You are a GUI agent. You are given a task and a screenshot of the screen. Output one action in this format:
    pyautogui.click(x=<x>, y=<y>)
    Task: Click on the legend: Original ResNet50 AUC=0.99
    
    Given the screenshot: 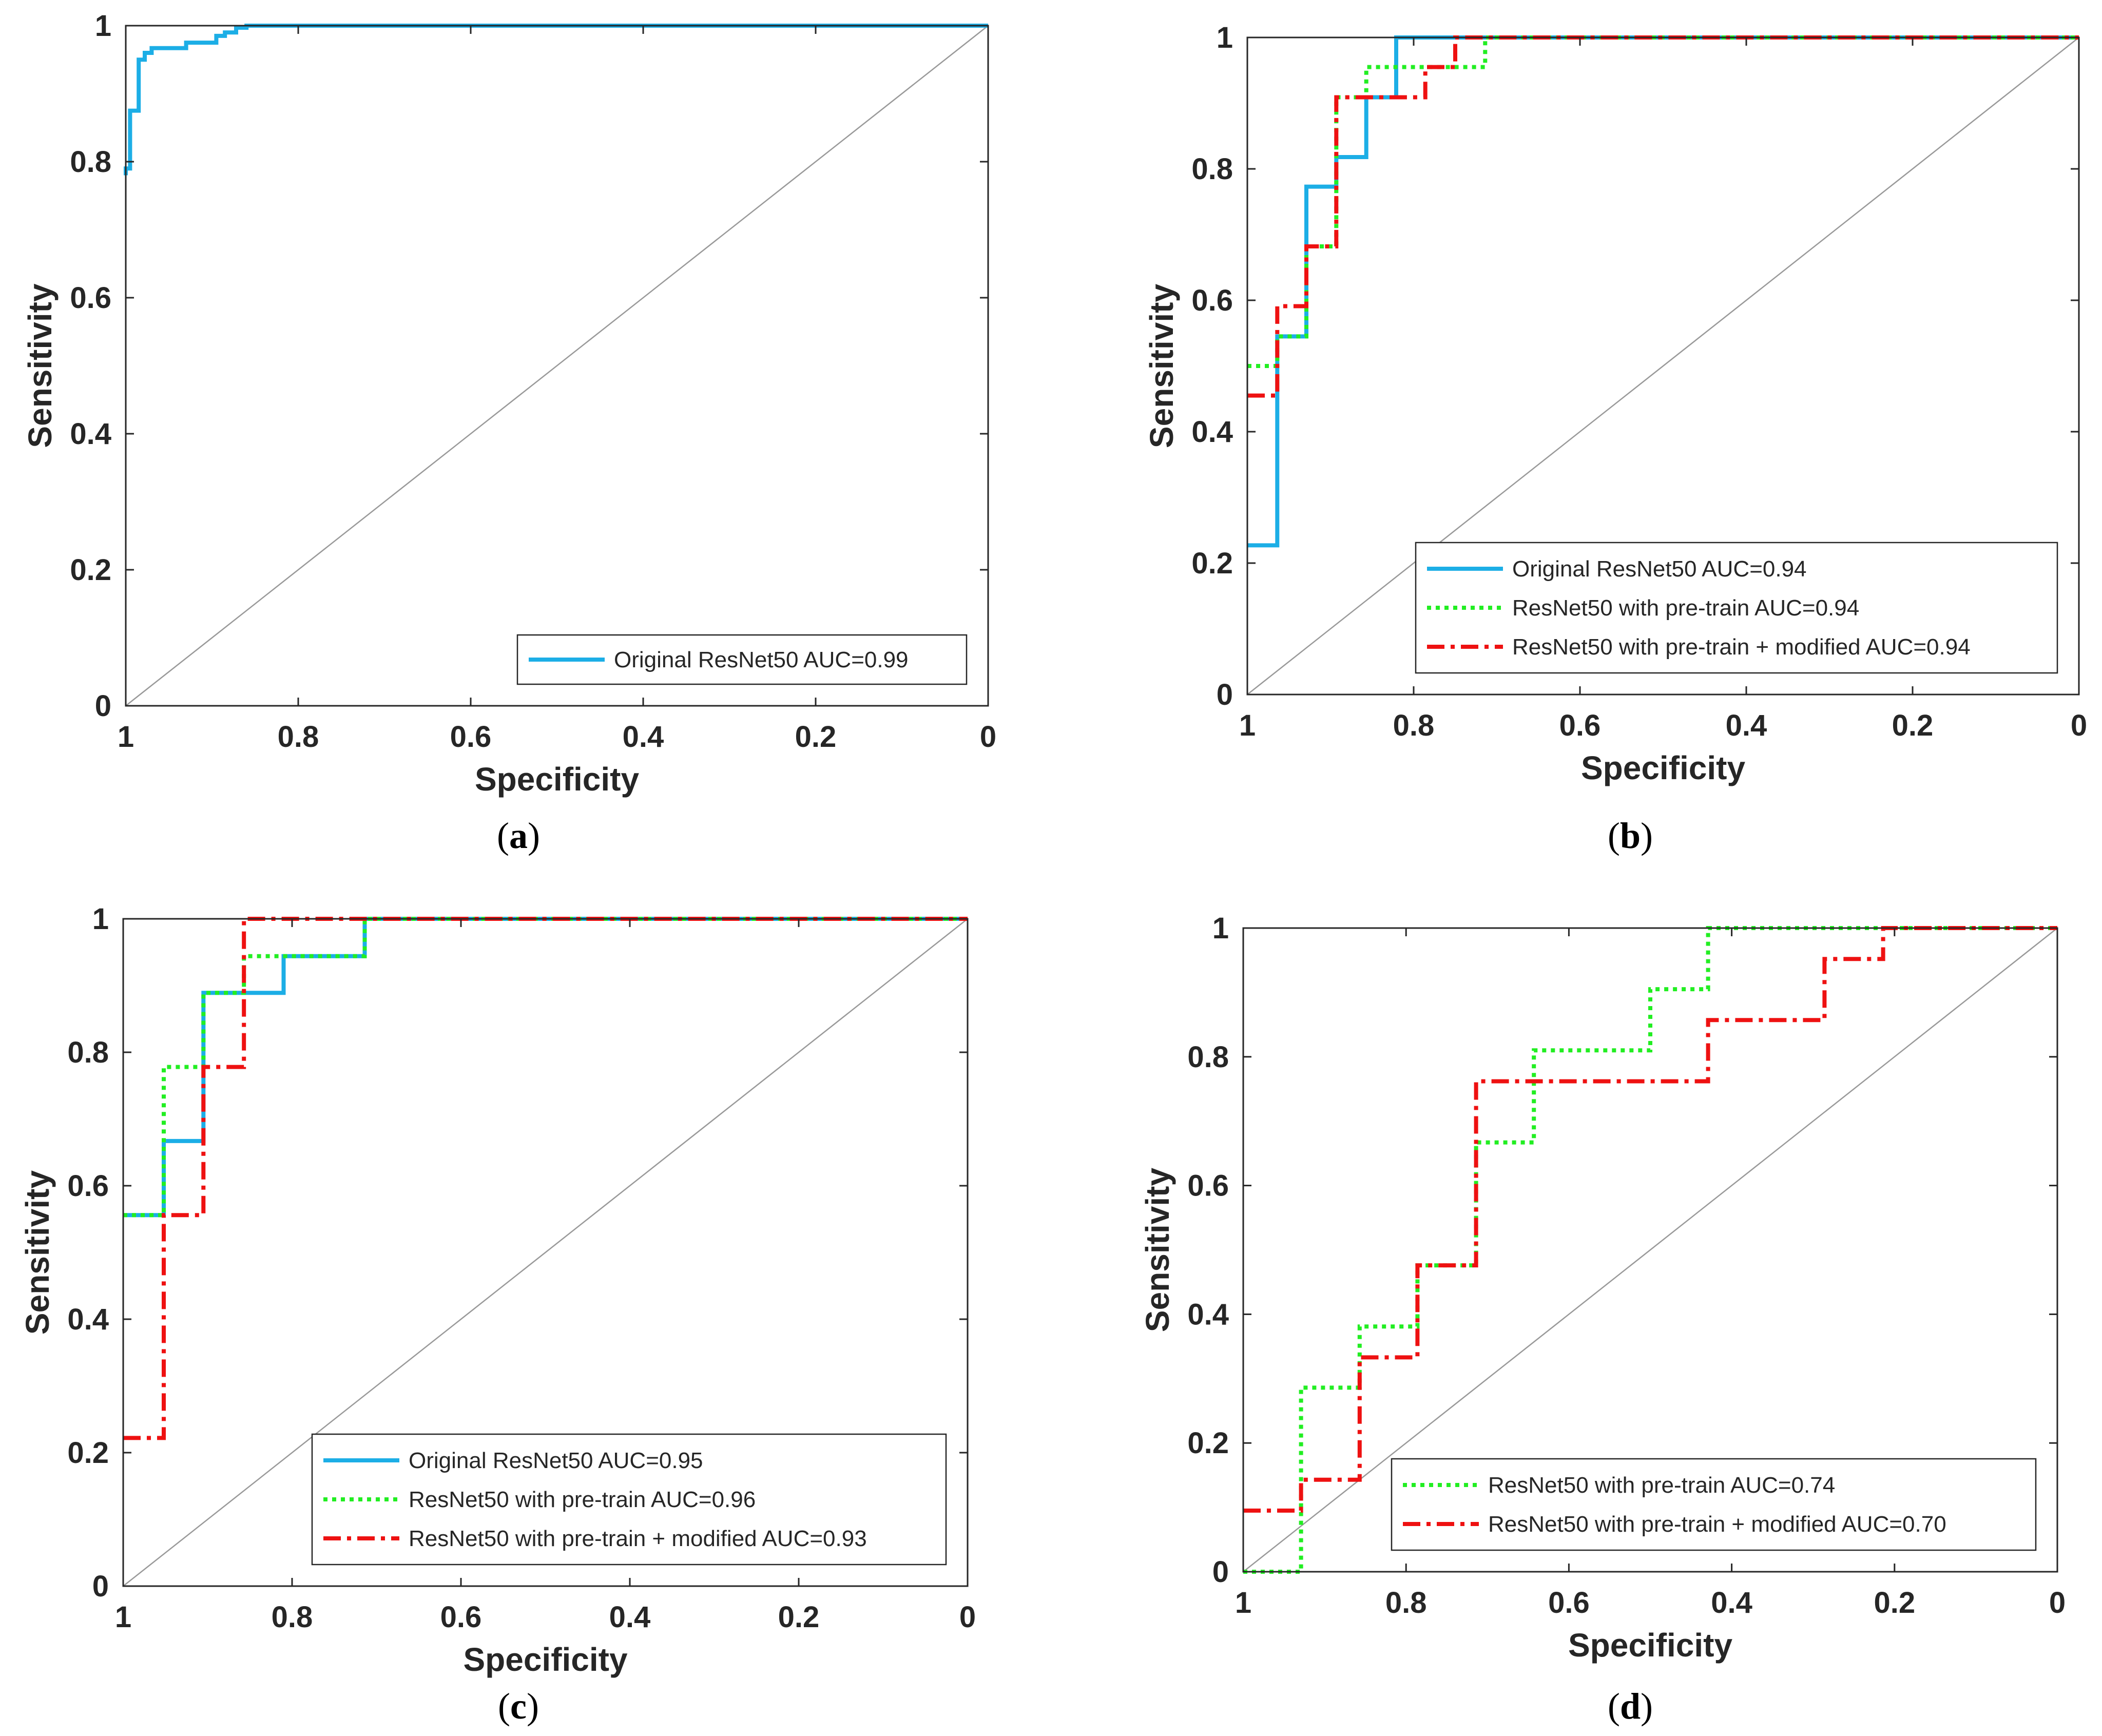 What is the action you would take?
    pyautogui.click(x=742, y=659)
    